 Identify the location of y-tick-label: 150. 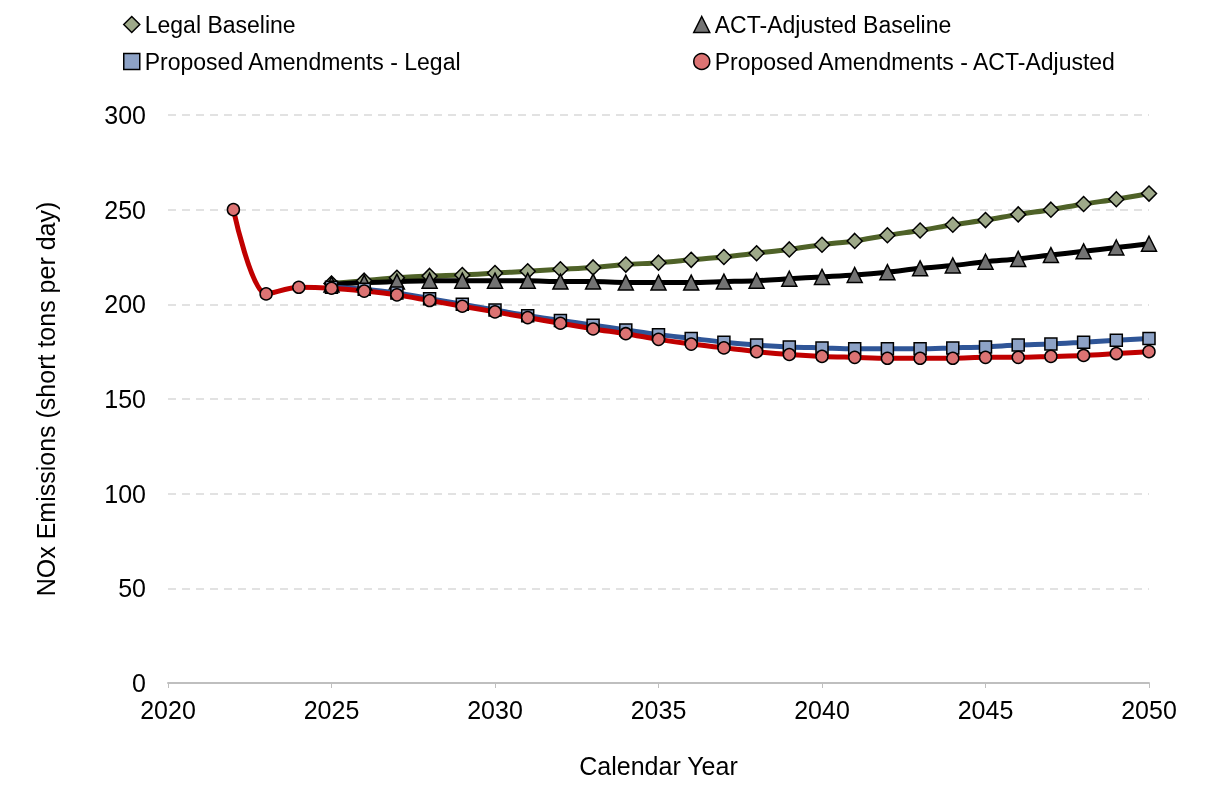
(125, 399).